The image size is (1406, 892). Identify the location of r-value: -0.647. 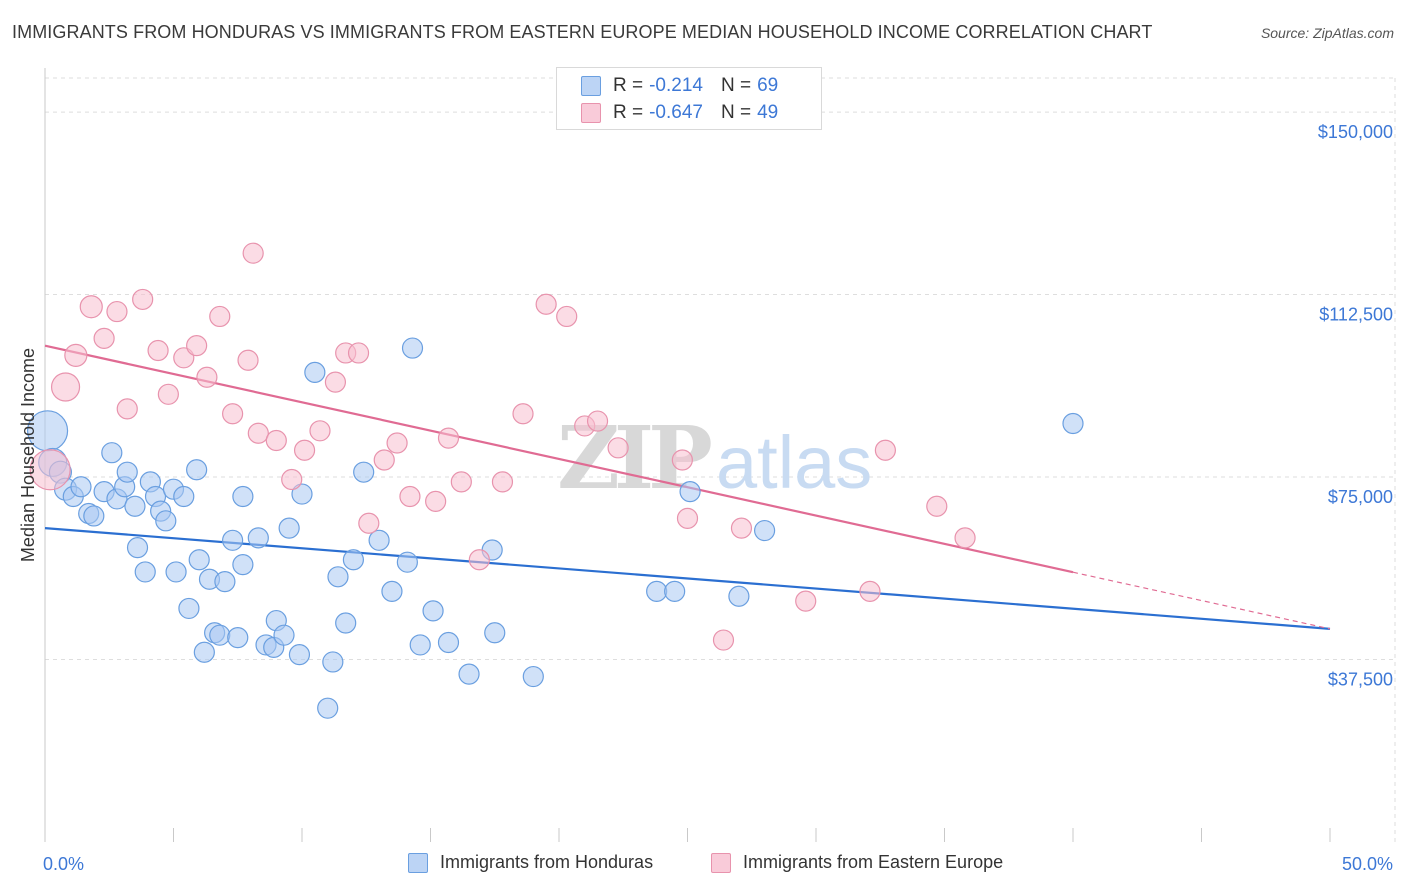
(676, 112).